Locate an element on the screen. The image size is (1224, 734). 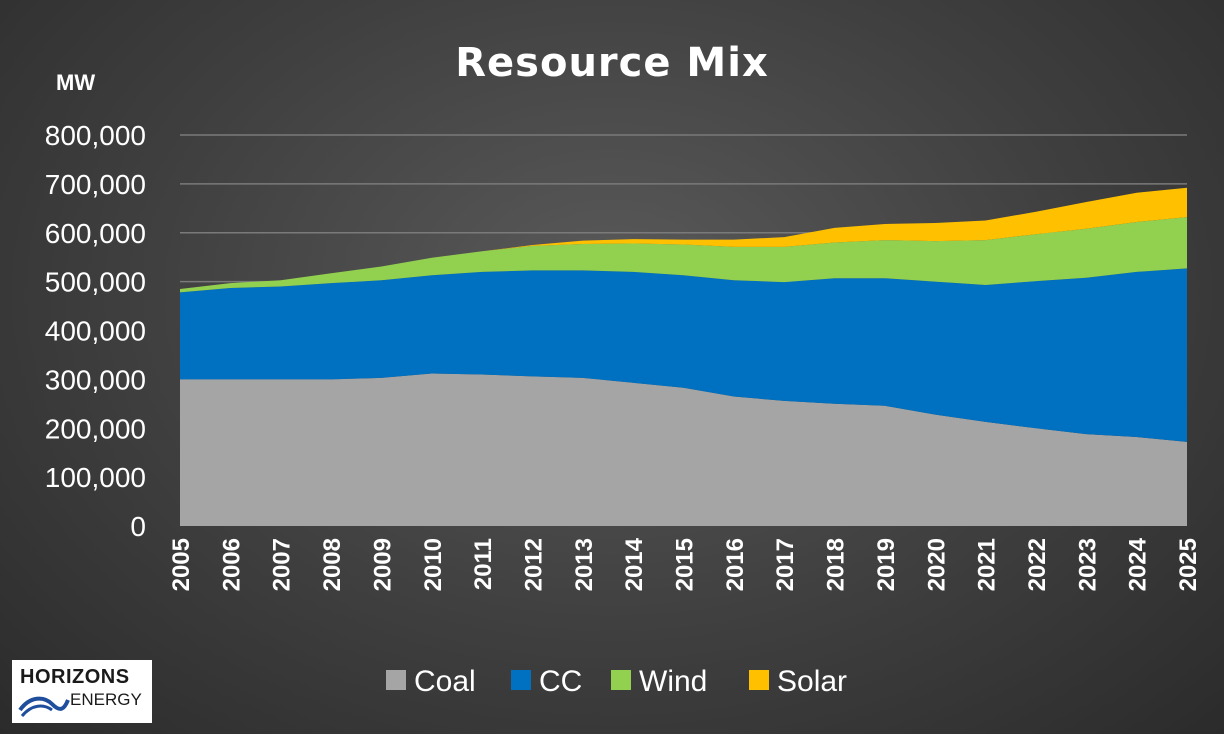
legend-label-solar: Solar is located at coordinates (812, 681).